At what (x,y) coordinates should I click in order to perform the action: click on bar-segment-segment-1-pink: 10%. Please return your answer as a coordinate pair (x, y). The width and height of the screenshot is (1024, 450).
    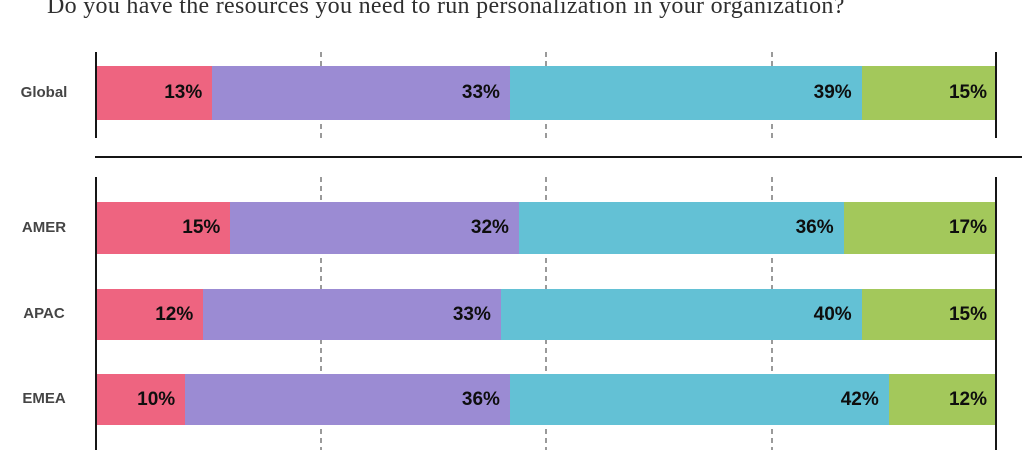
    Looking at the image, I should click on (140, 399).